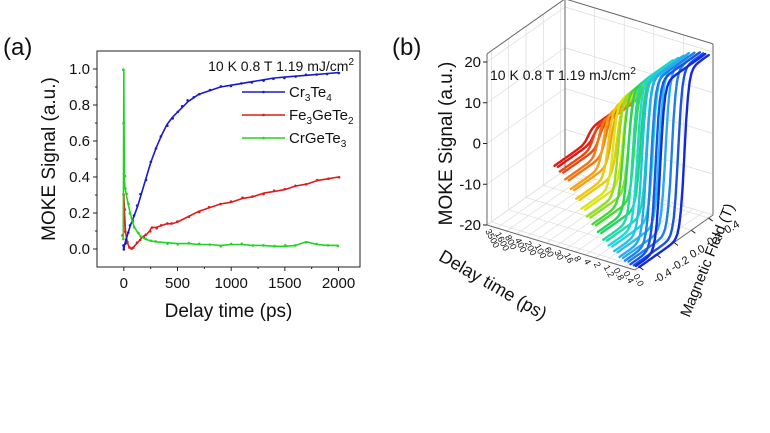 The width and height of the screenshot is (770, 433). I want to click on series-line-Cr3Te4, so click(230, 160).